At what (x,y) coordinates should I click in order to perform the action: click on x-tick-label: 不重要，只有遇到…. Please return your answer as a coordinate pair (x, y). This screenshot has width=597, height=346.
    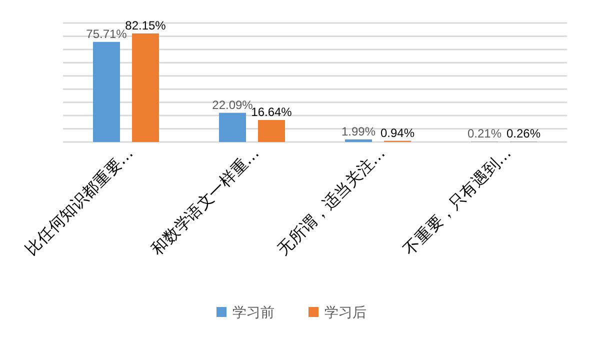
    Looking at the image, I should click on (457, 201).